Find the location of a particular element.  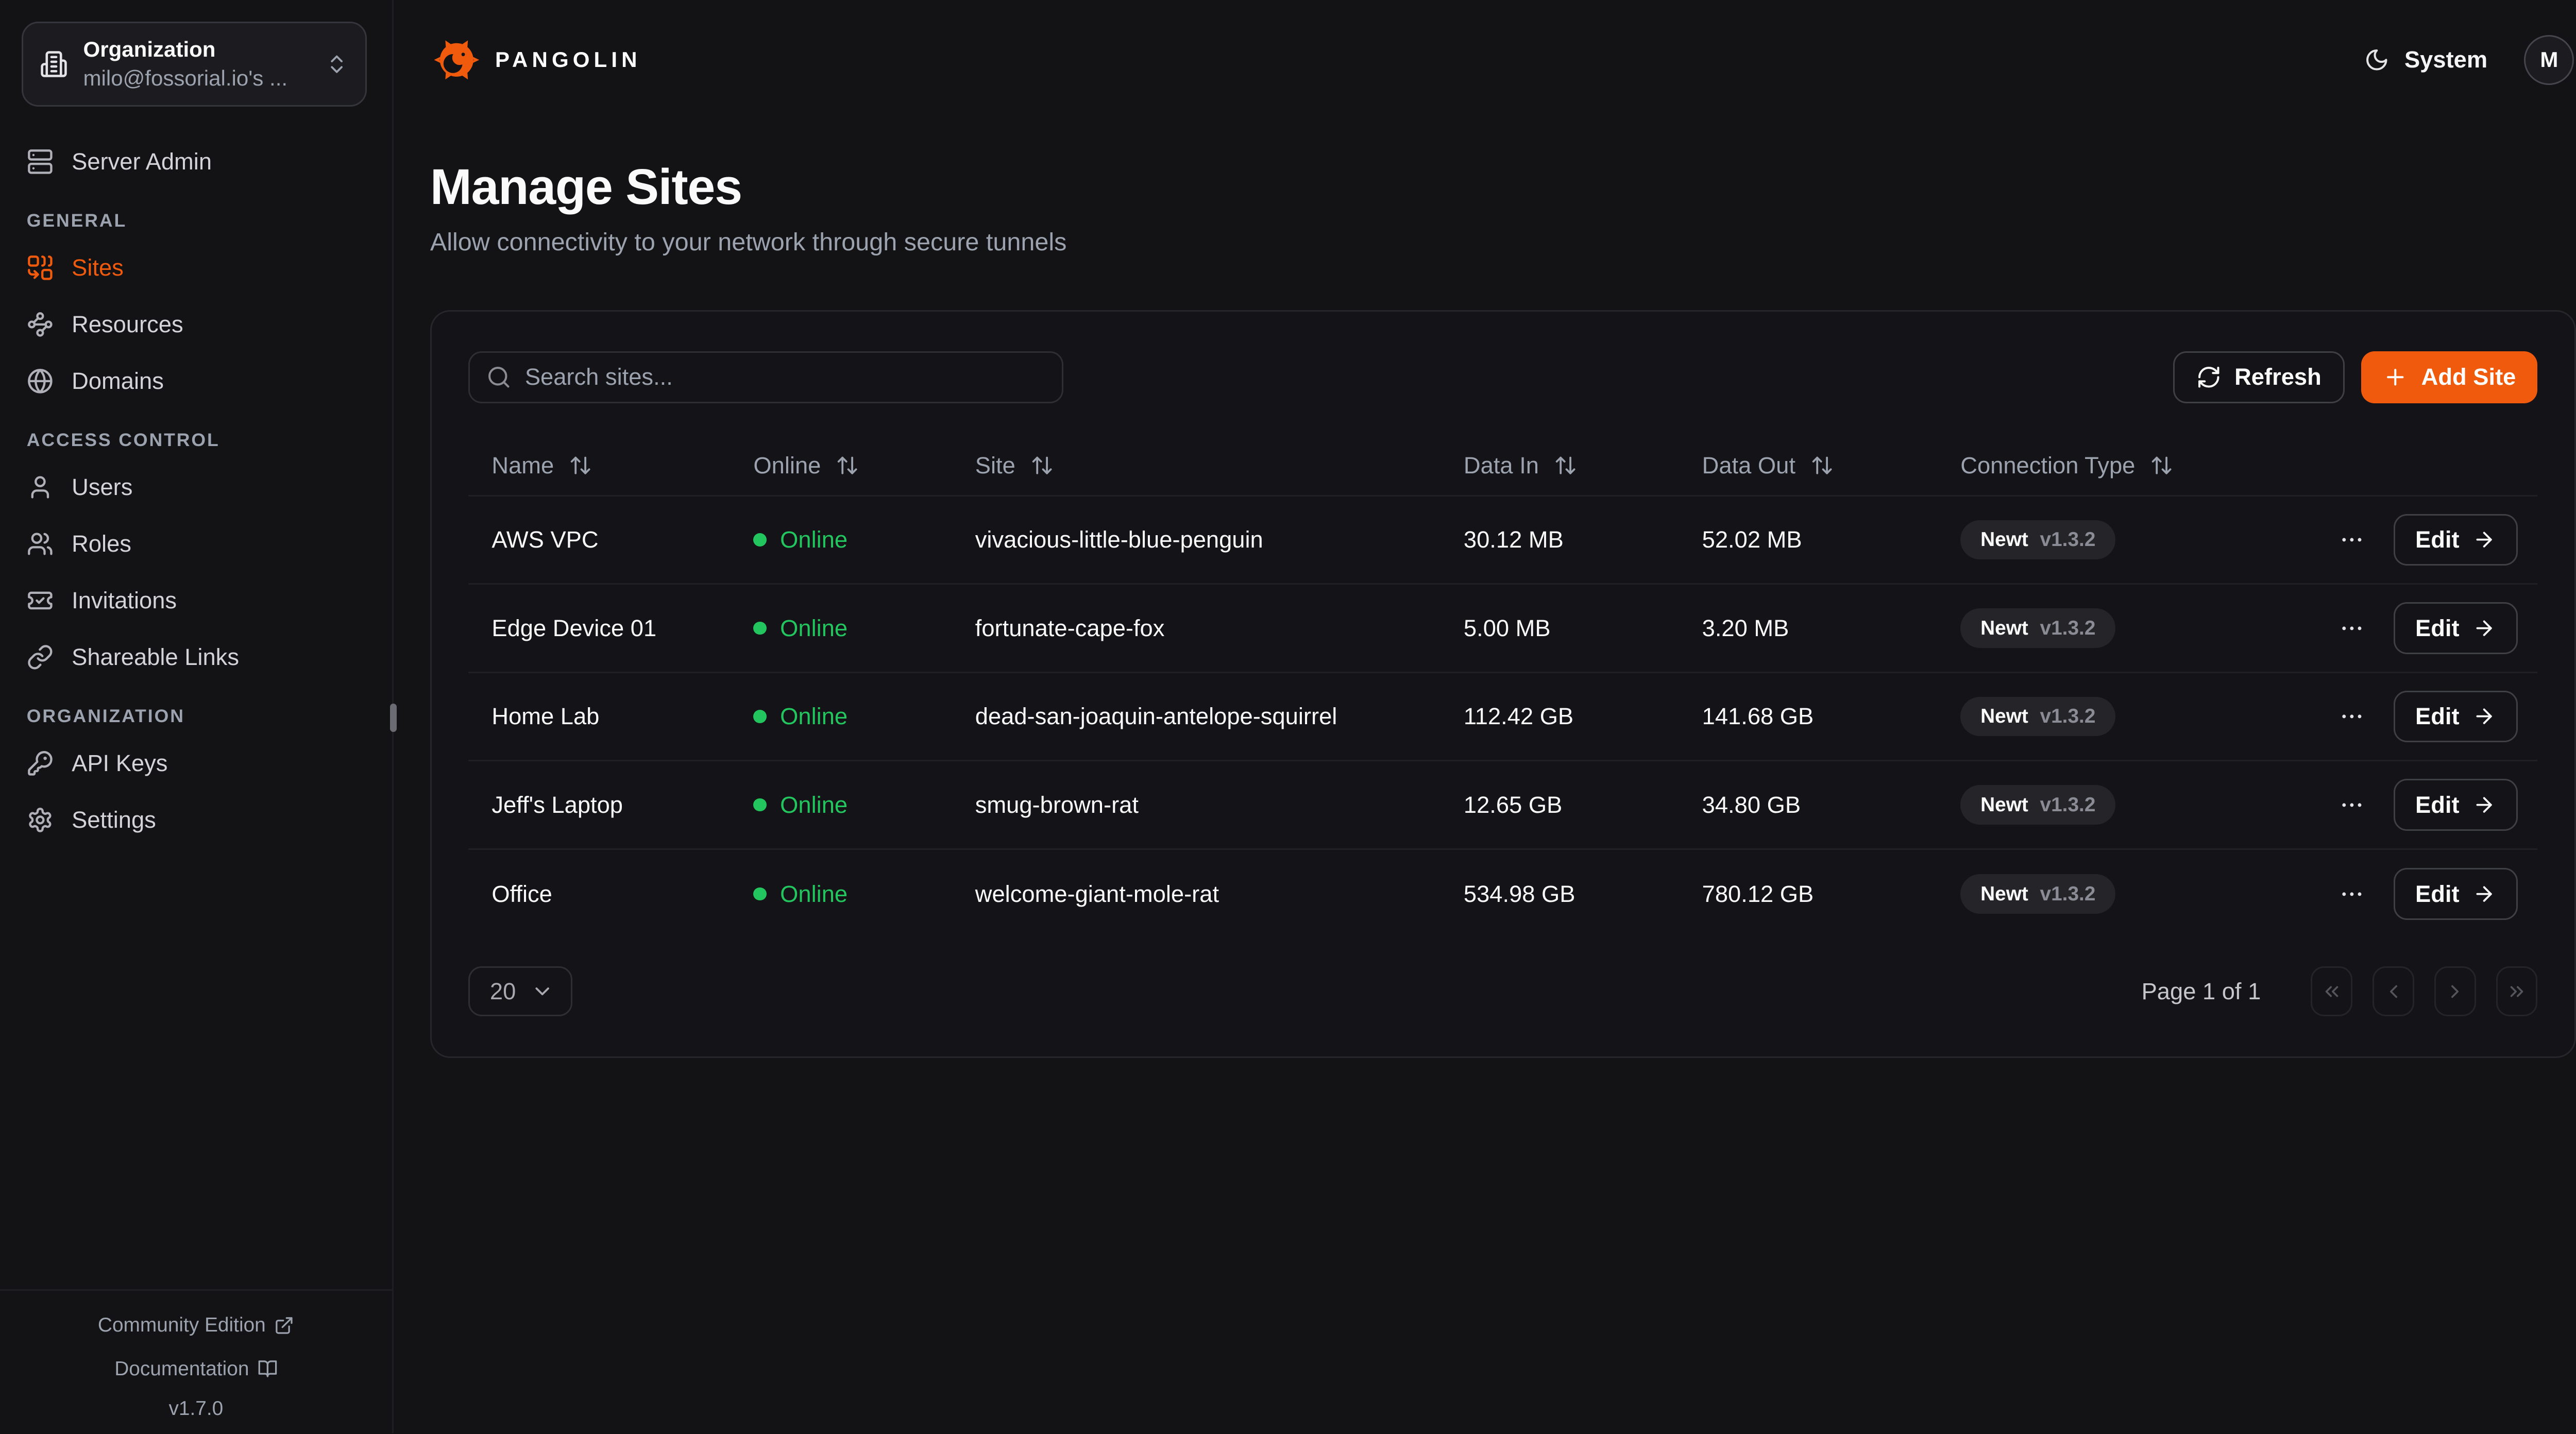

brand-name: PANGOLIN is located at coordinates (568, 59).